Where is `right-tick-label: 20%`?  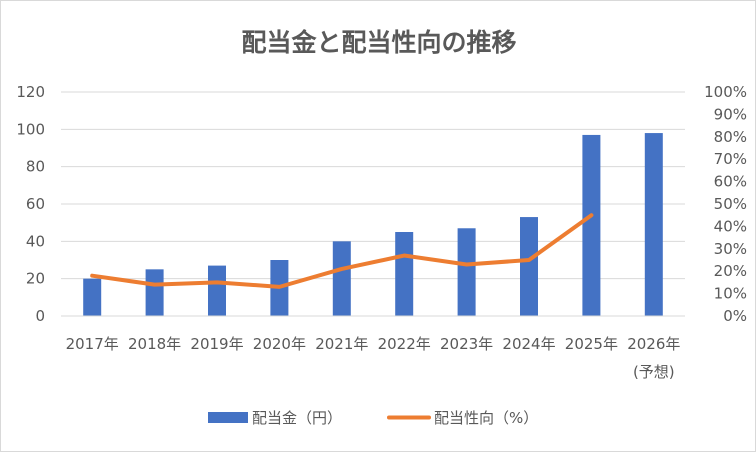 right-tick-label: 20% is located at coordinates (730, 271).